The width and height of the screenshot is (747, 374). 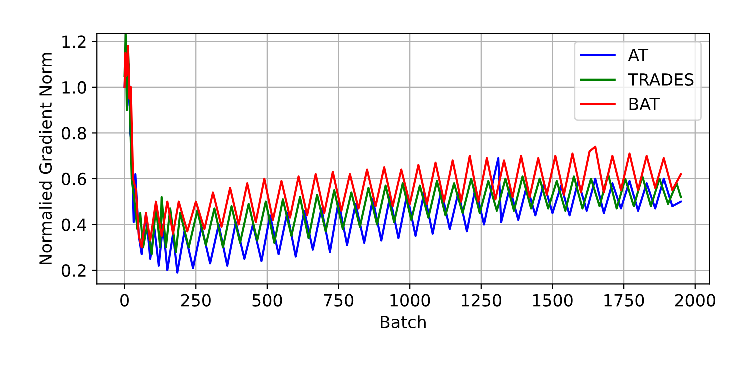 I want to click on x-tick-label: 1500, so click(x=553, y=300).